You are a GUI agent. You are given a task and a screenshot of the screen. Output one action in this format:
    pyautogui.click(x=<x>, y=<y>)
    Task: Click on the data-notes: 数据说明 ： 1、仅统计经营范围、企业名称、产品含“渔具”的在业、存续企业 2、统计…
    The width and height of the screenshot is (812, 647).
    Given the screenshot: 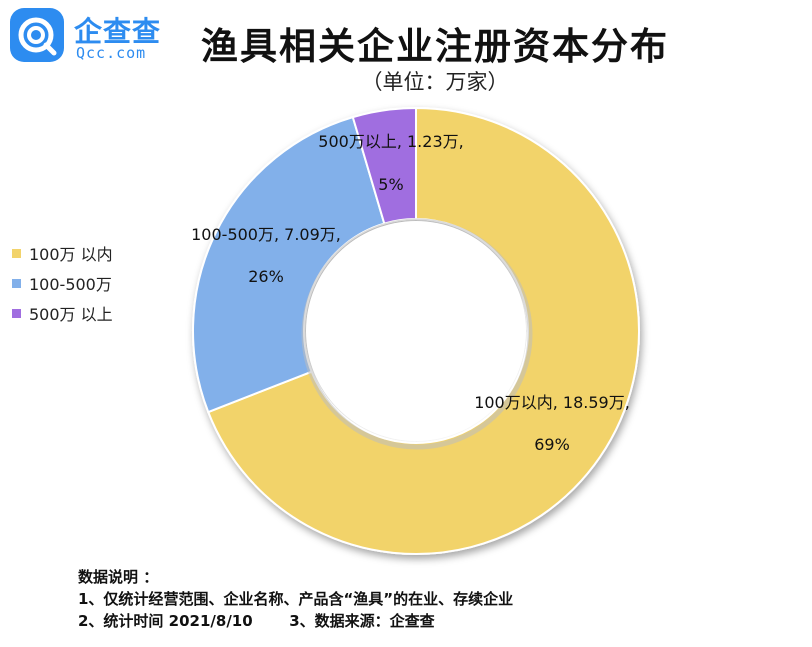 What is the action you would take?
    pyautogui.click(x=295, y=599)
    